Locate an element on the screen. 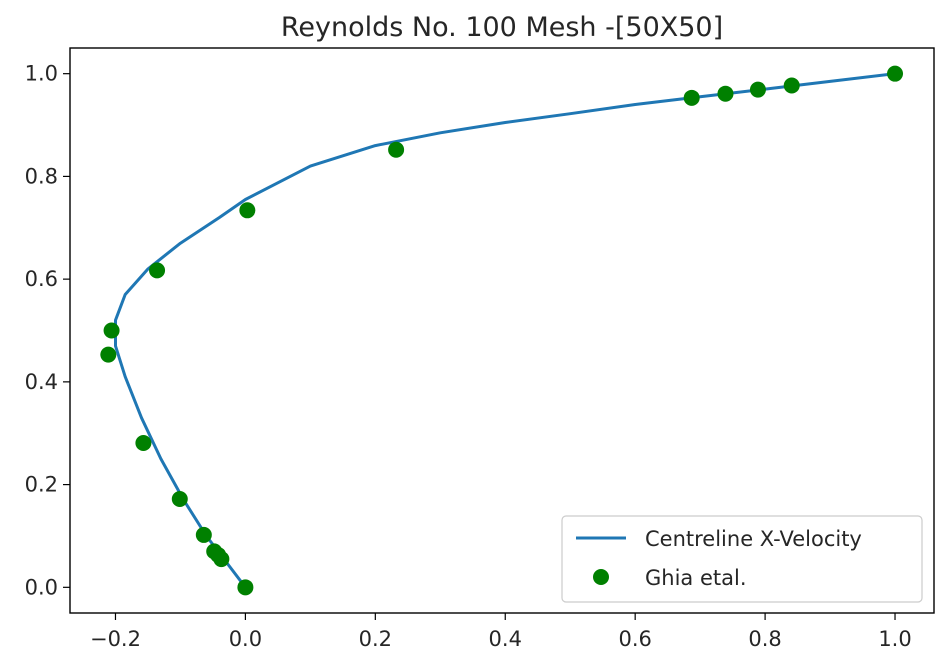  y-tick-label: 0.8 is located at coordinates (41, 176).